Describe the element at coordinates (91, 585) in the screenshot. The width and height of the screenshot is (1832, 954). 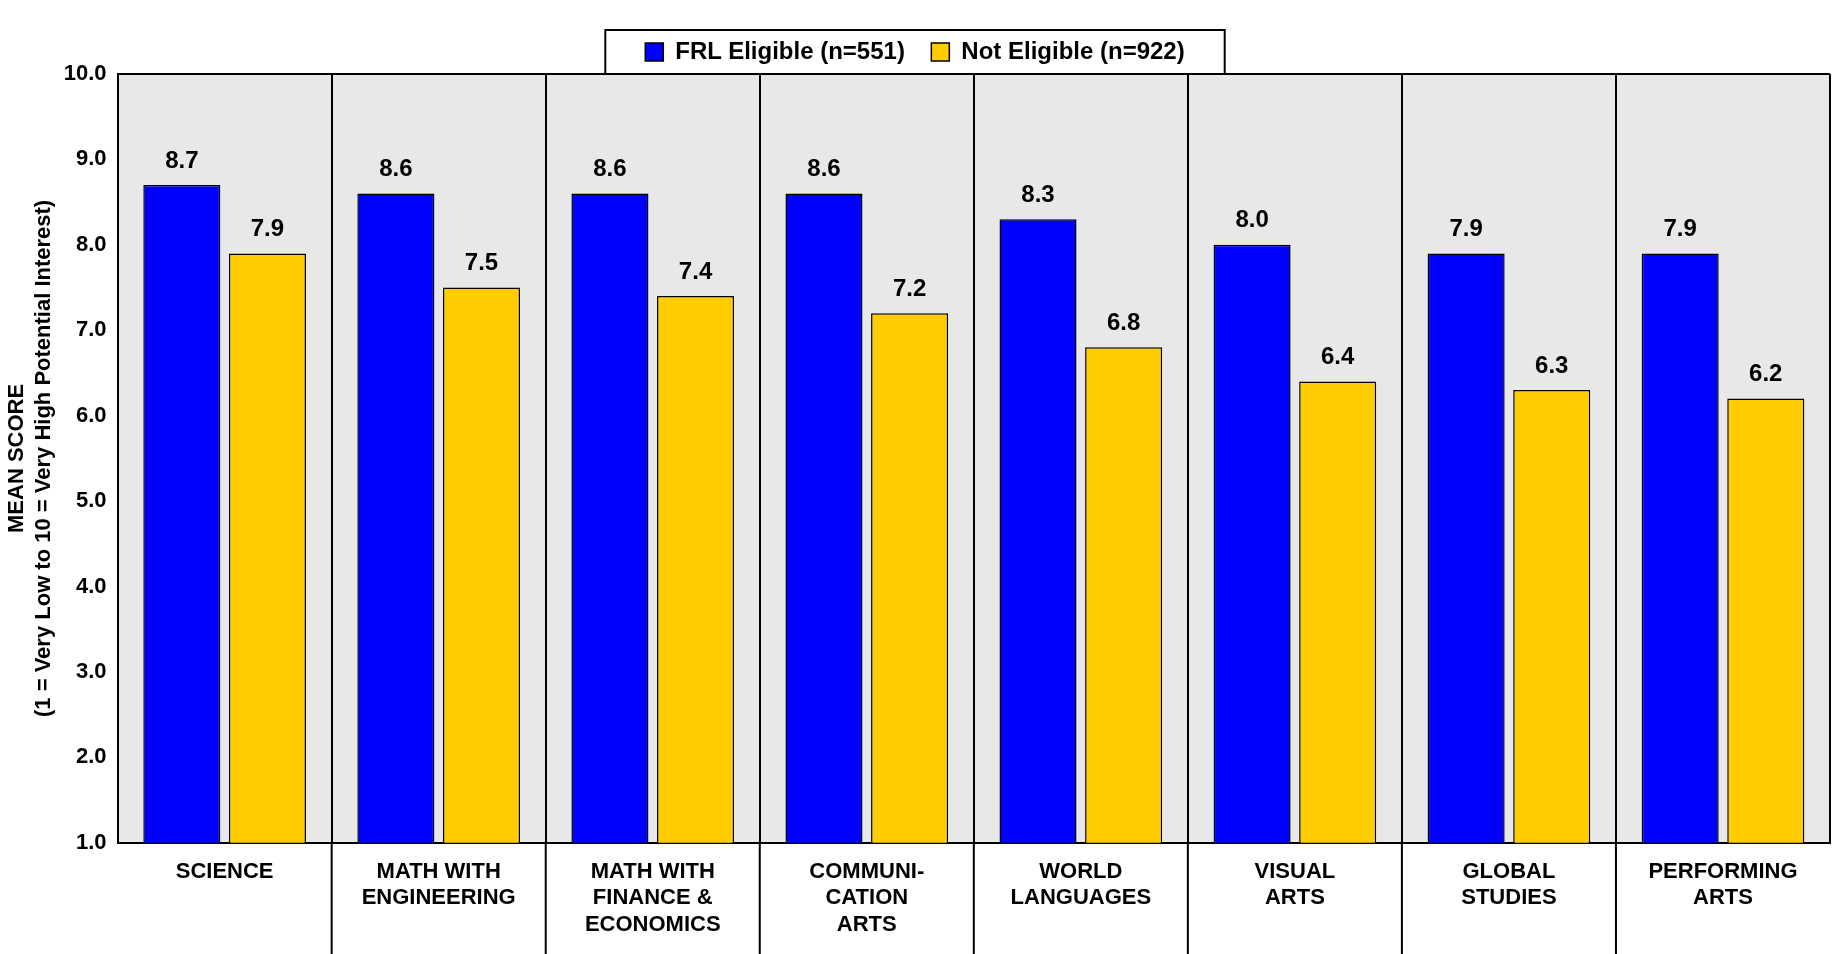
I see `y-tick-label: 4.0` at that location.